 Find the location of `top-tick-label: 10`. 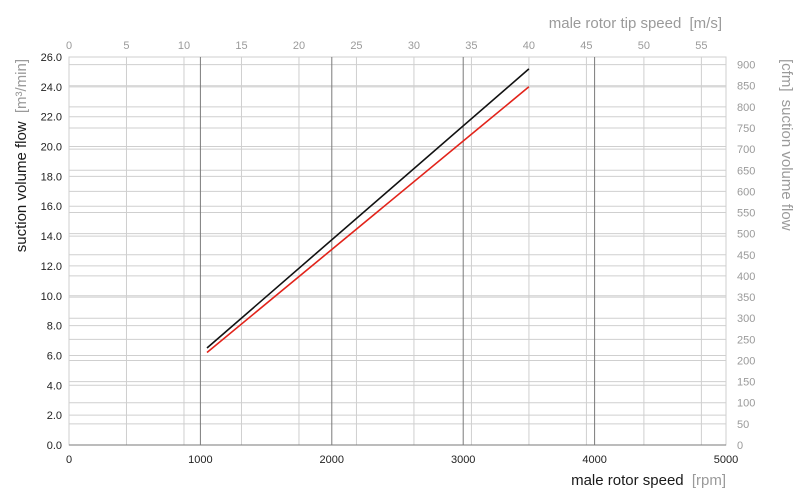

top-tick-label: 10 is located at coordinates (184, 46).